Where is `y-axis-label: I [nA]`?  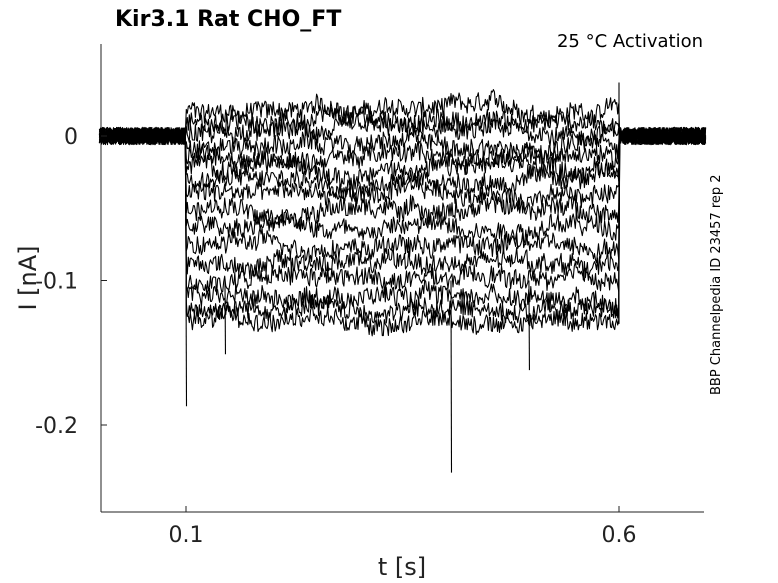
y-axis-label: I [nA] is located at coordinates (28, 277).